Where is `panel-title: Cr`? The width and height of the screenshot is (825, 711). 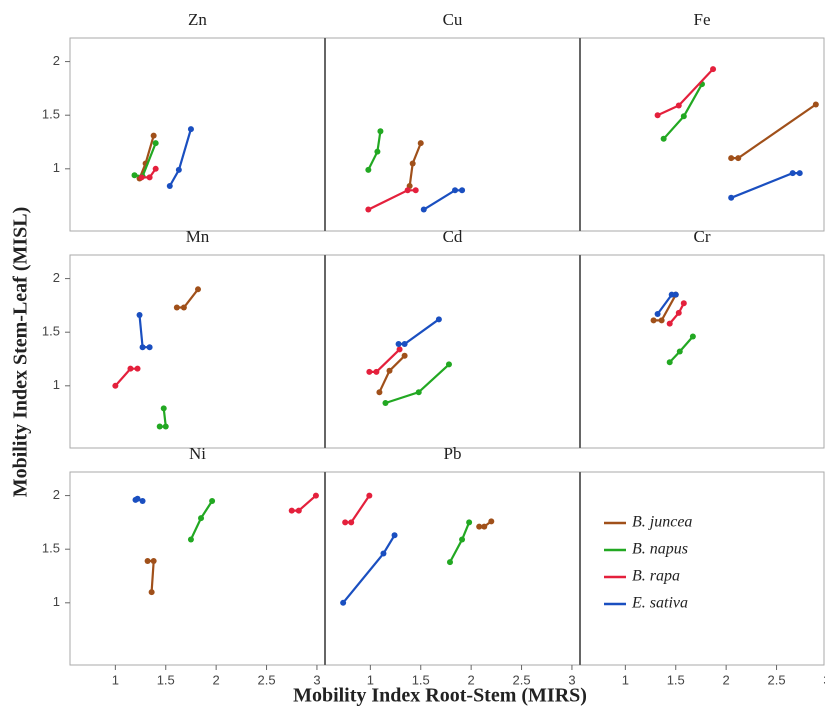
panel-title: Cr is located at coordinates (702, 236).